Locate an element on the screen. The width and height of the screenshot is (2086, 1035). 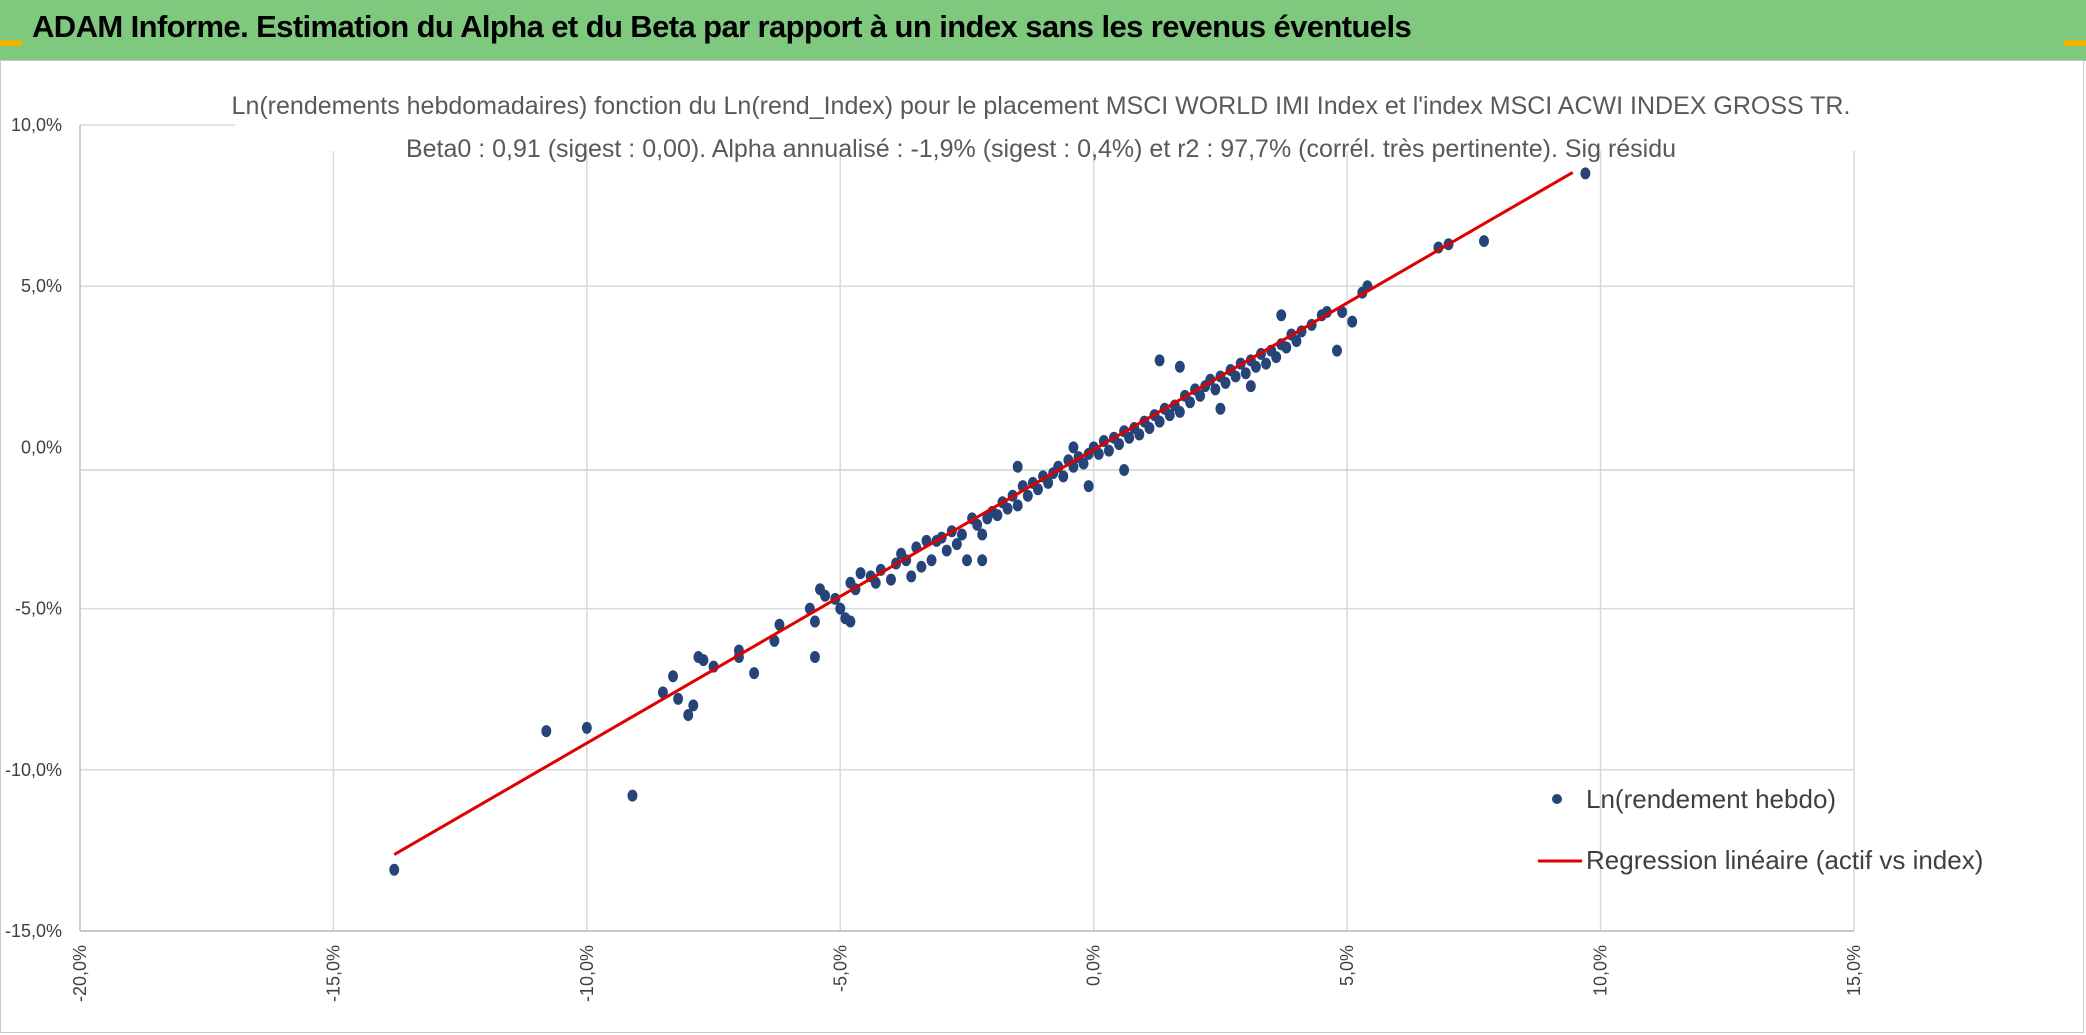
corner-marker-left is located at coordinates (11, 43).